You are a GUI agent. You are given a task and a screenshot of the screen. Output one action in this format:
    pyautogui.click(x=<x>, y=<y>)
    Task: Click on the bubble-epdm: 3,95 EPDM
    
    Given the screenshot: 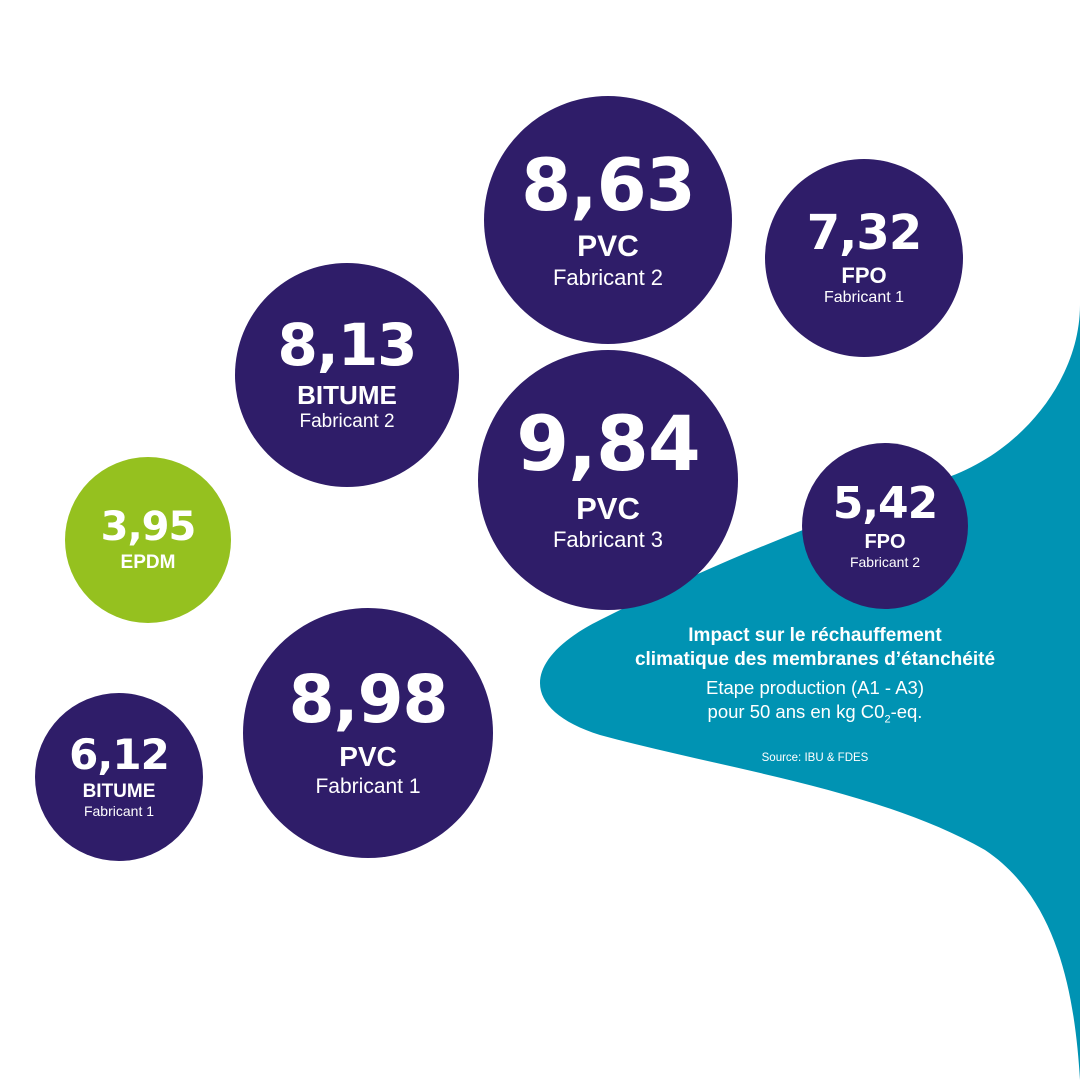 What is the action you would take?
    pyautogui.click(x=148, y=540)
    